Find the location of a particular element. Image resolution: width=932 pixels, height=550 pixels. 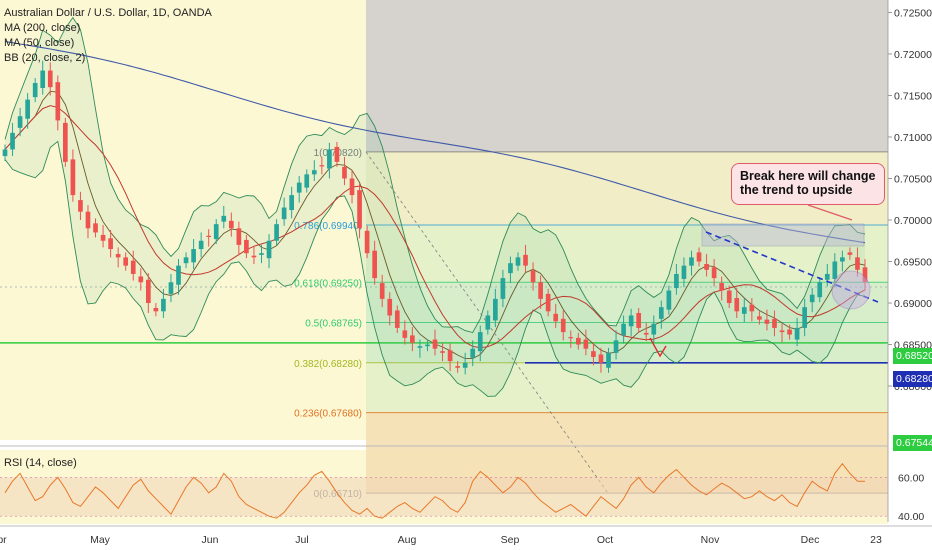

y-tick-label: 0.70000 is located at coordinates (913, 221).